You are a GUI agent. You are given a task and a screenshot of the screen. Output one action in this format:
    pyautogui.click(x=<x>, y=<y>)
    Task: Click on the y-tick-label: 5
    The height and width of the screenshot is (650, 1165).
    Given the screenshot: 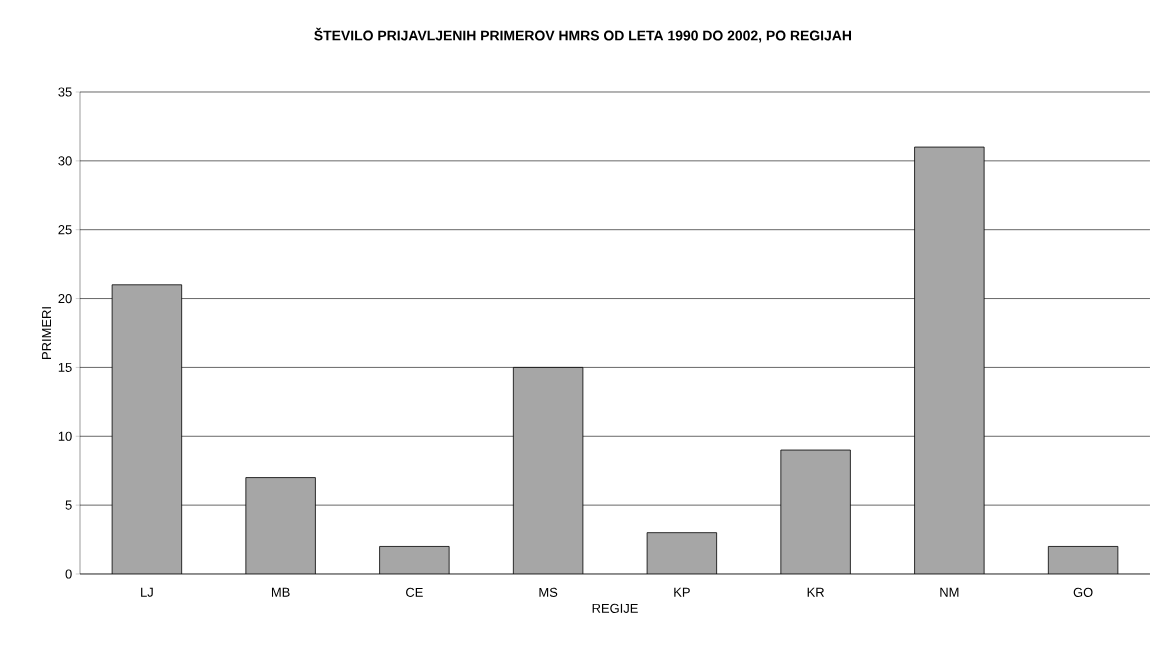 What is the action you would take?
    pyautogui.click(x=68, y=505)
    